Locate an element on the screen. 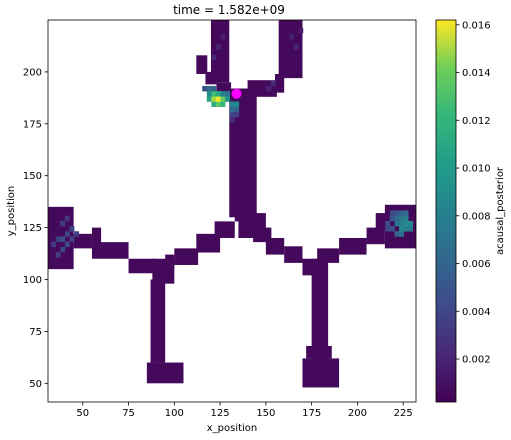 The height and width of the screenshot is (440, 511). x-axis-label: x_position is located at coordinates (232, 428).